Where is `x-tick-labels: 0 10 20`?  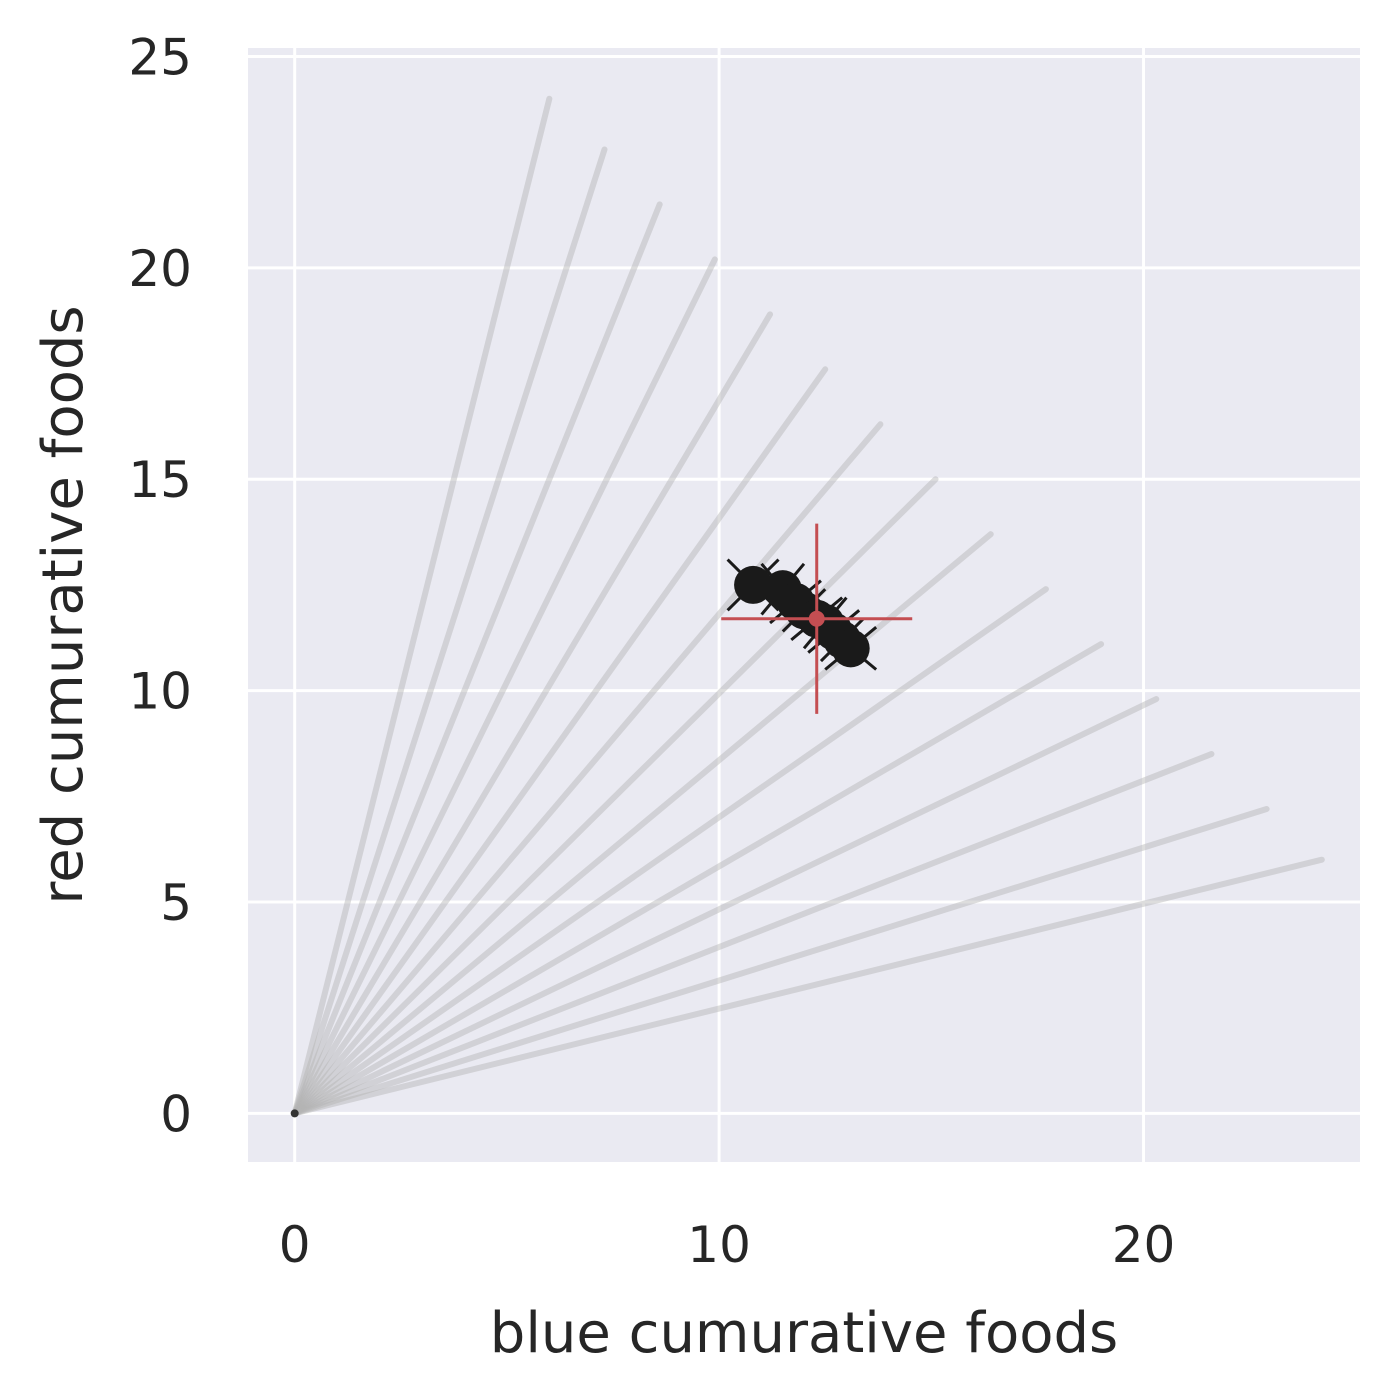 x-tick-labels: 0 10 20 is located at coordinates (727, 1245).